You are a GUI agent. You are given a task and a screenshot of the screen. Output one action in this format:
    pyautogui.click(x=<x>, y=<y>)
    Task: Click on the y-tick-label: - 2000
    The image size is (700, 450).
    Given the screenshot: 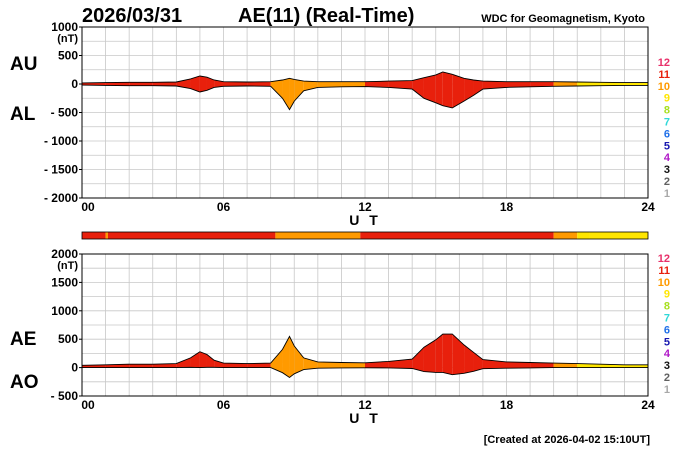 What is the action you would take?
    pyautogui.click(x=61, y=198)
    